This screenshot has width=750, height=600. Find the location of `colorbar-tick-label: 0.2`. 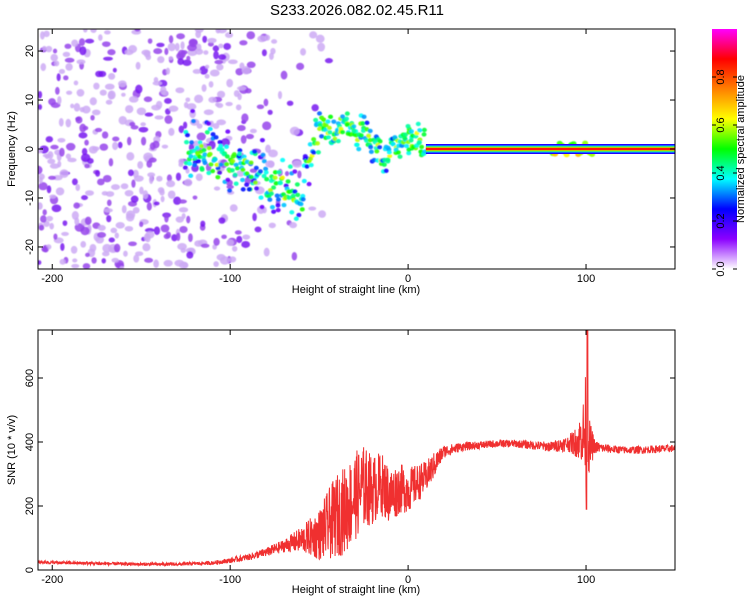

colorbar-tick-label: 0.2 is located at coordinates (721, 220).